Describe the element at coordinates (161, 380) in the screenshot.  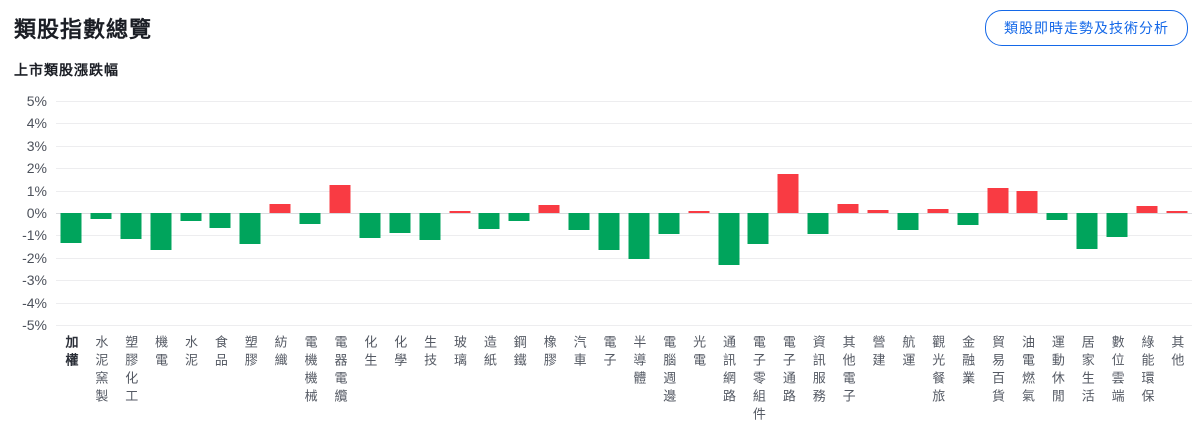
I see `x-label-column: 機電` at that location.